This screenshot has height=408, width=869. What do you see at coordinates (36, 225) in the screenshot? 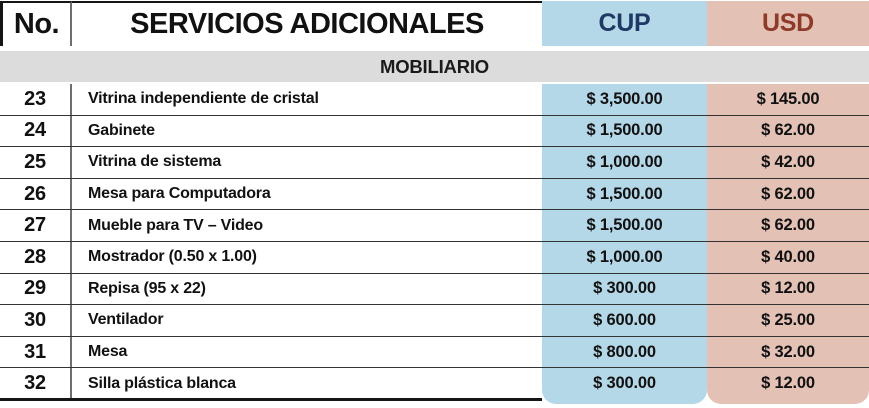
I see `row-number: 27` at bounding box center [36, 225].